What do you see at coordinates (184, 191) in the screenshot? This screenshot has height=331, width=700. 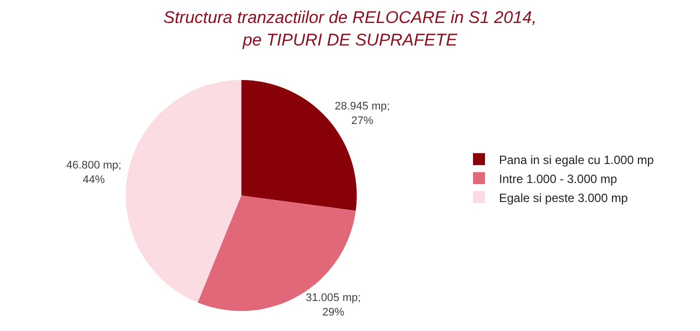 I see `pie-slice` at bounding box center [184, 191].